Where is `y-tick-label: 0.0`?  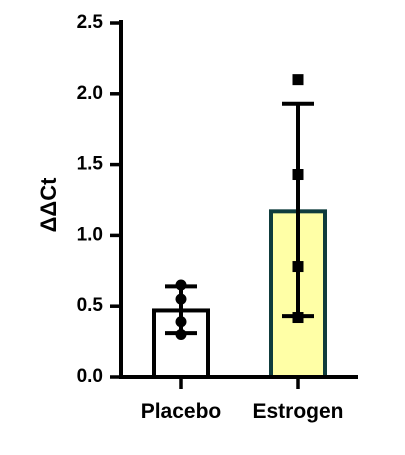 y-tick-label: 0.0 is located at coordinates (90, 376).